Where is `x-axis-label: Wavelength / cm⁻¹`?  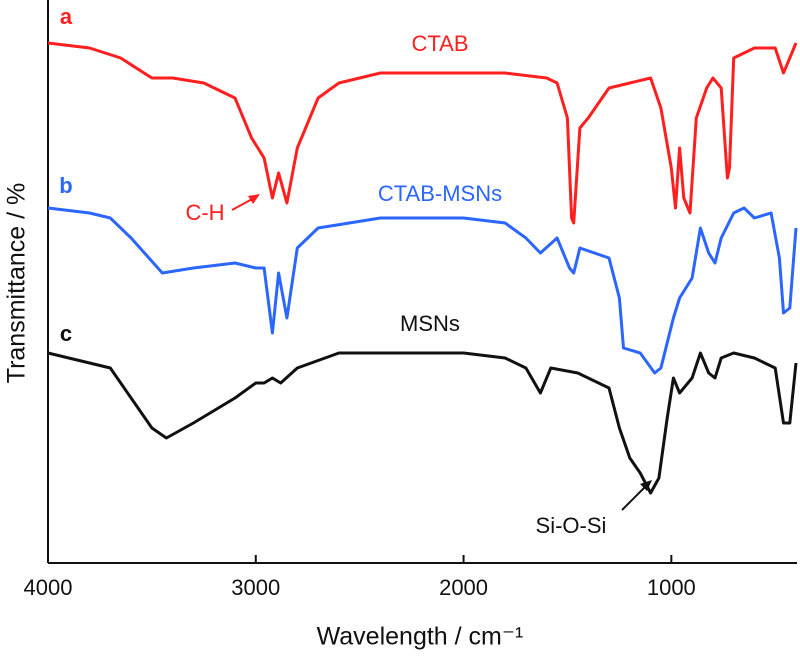 x-axis-label: Wavelength / cm⁻¹ is located at coordinates (420, 637).